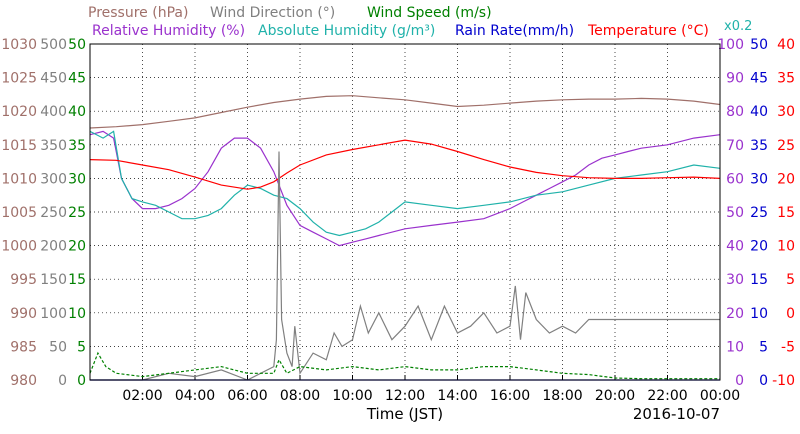 This screenshot has height=434, width=800. I want to click on pressure-tick: 1015, so click(19, 146).